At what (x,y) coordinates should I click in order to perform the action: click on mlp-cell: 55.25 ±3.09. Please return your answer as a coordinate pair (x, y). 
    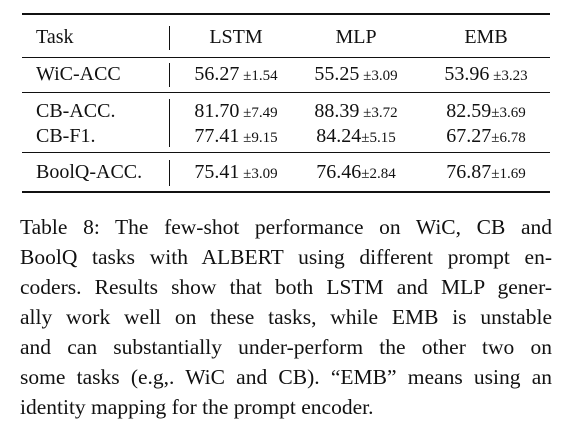
    Looking at the image, I should click on (356, 75).